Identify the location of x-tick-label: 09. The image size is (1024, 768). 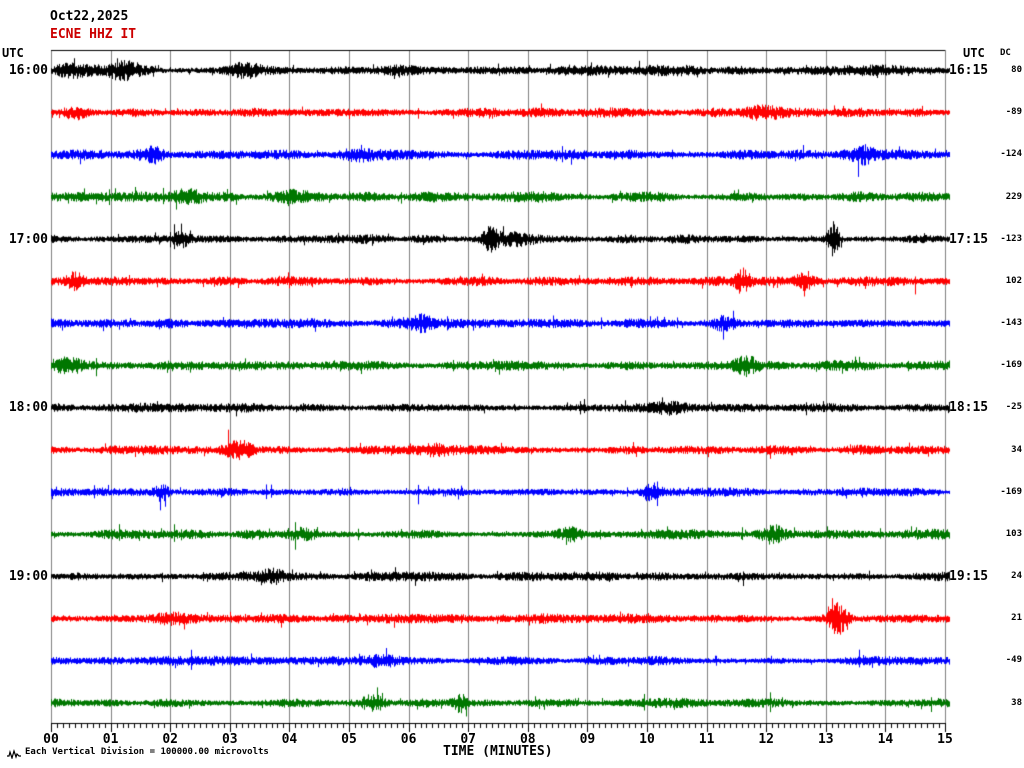
(587, 739).